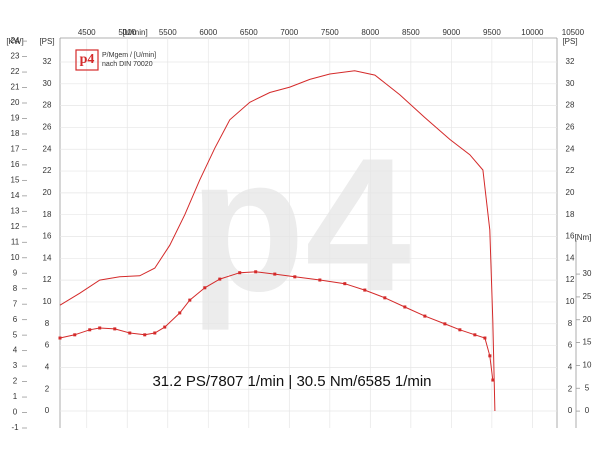  I want to click on kw-tick-label: 1, so click(15, 396).